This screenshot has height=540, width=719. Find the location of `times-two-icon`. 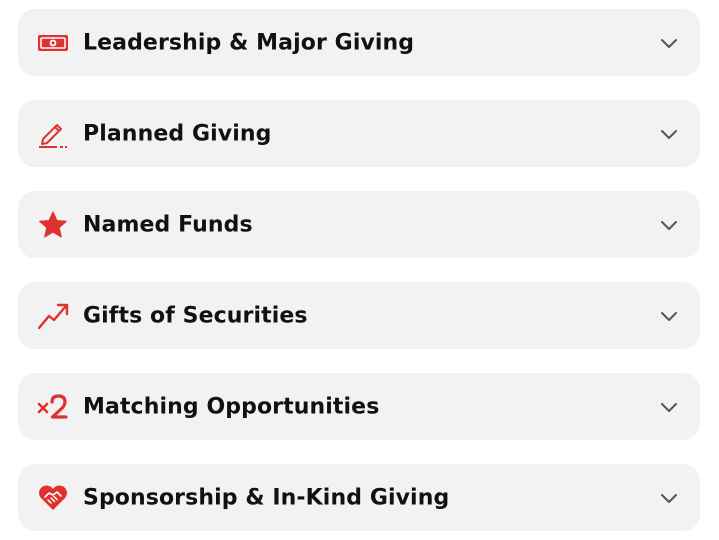

times-two-icon is located at coordinates (53, 407).